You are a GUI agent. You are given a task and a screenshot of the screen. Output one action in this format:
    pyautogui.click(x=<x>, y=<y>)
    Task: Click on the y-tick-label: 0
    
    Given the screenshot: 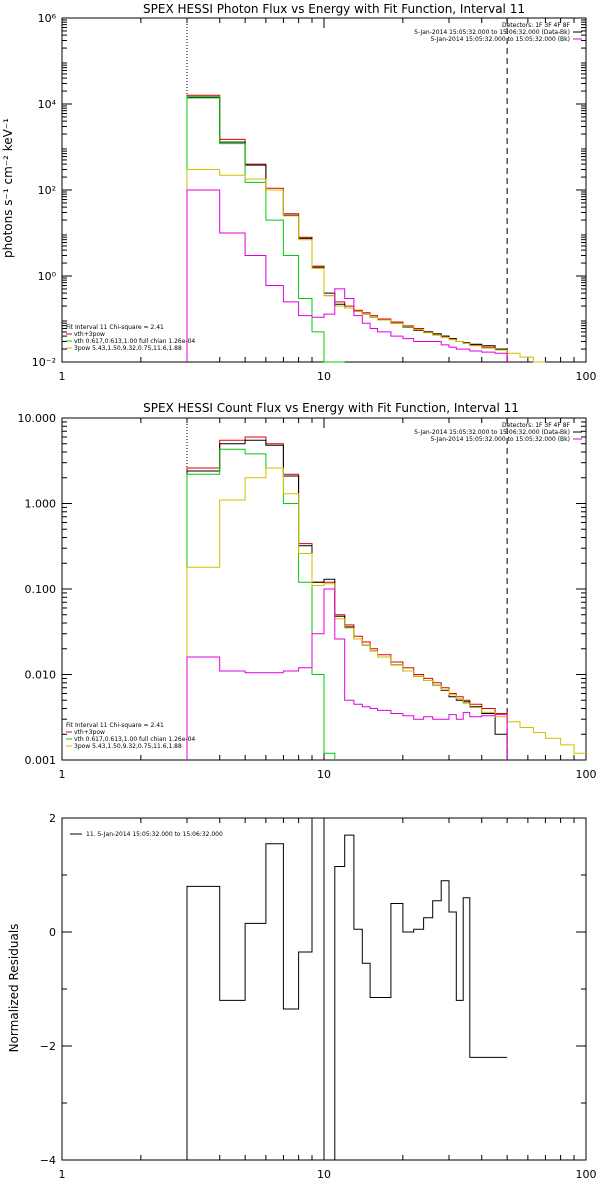 What is the action you would take?
    pyautogui.click(x=52, y=932)
    